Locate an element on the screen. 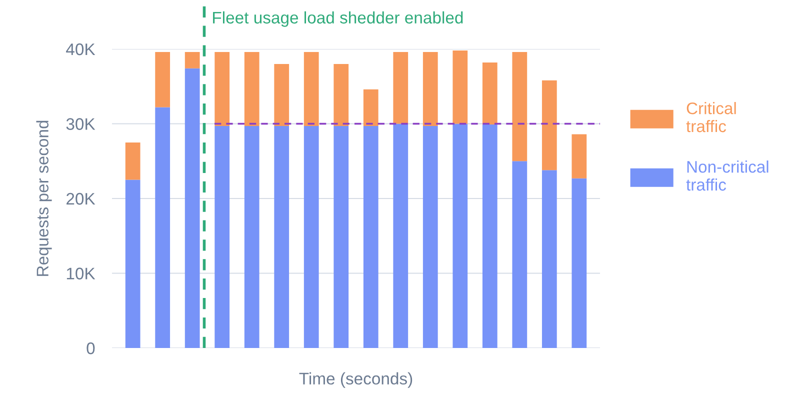 The width and height of the screenshot is (800, 400). y-tick-label: 30K is located at coordinates (81, 124).